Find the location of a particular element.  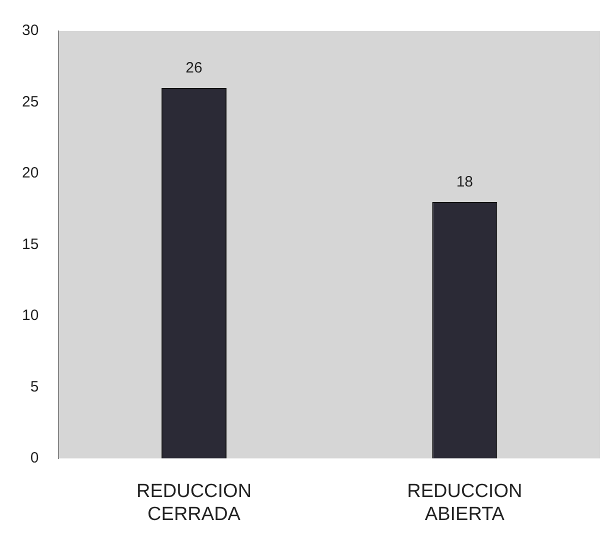

y-tick-label: 30 is located at coordinates (30, 31).